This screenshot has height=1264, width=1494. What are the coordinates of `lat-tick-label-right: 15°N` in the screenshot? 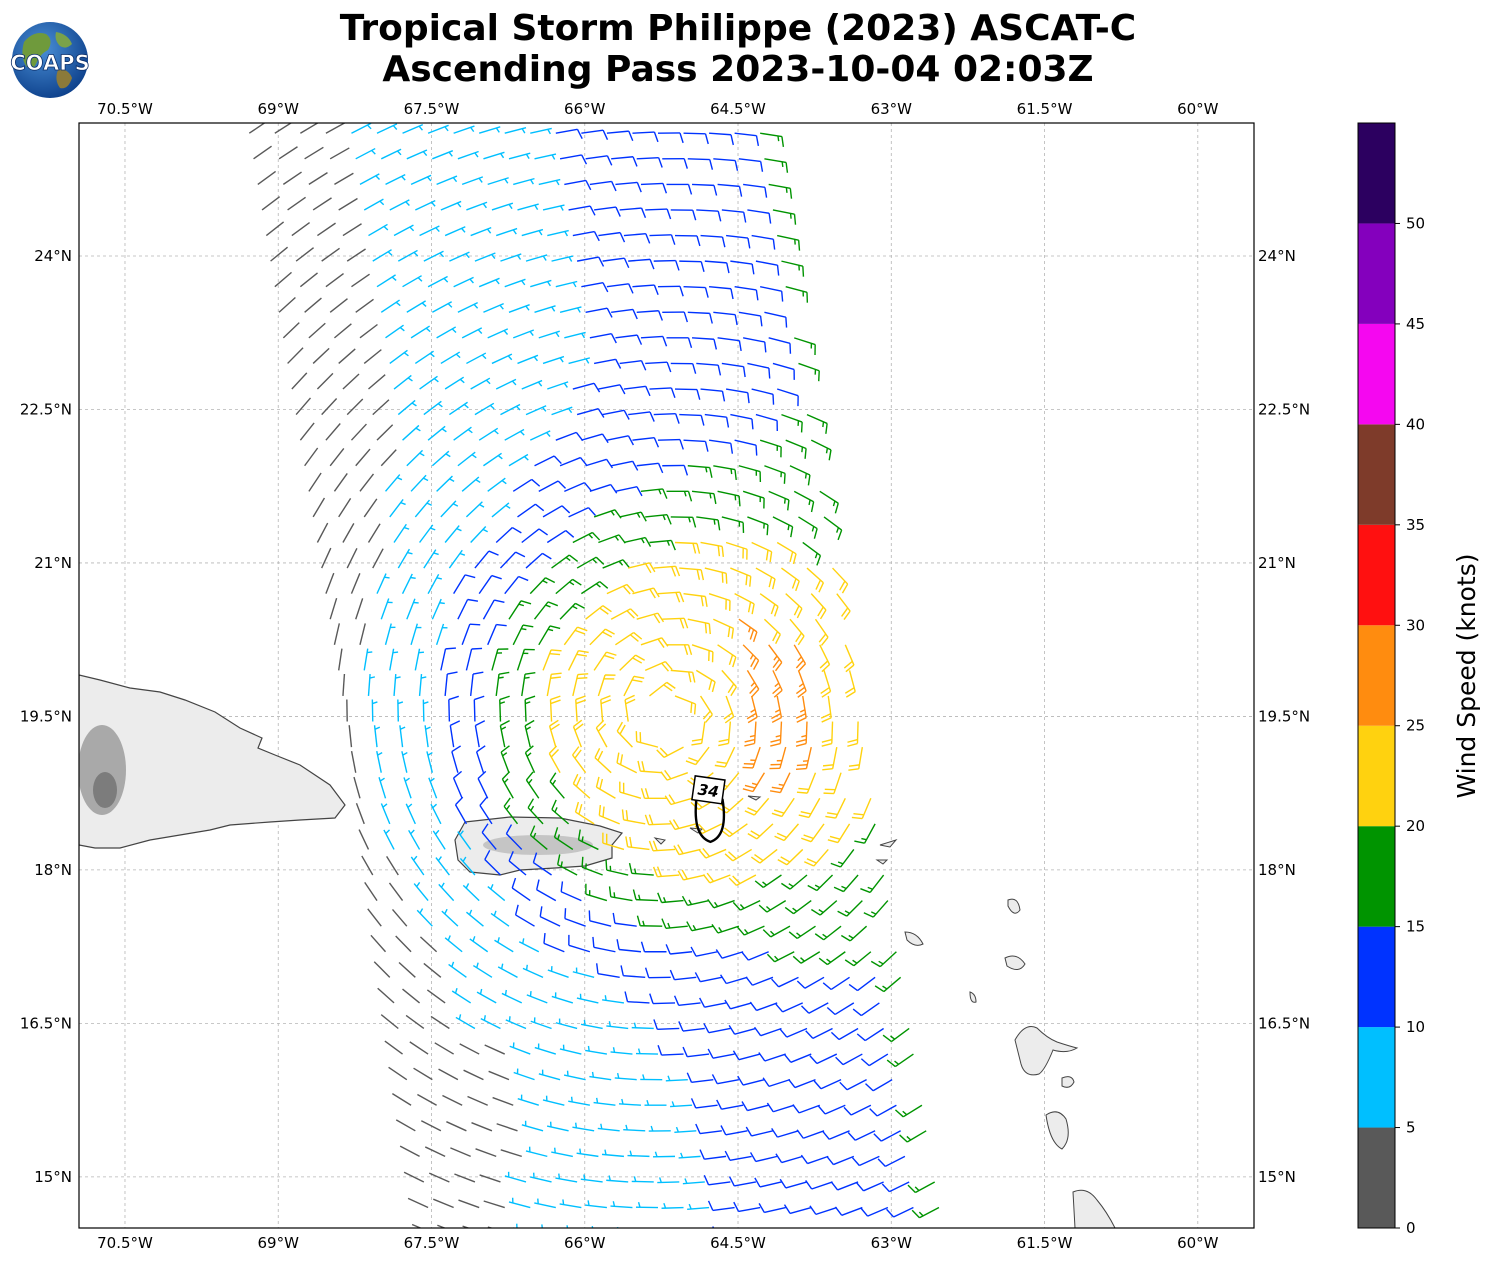 It's located at (1277, 1177).